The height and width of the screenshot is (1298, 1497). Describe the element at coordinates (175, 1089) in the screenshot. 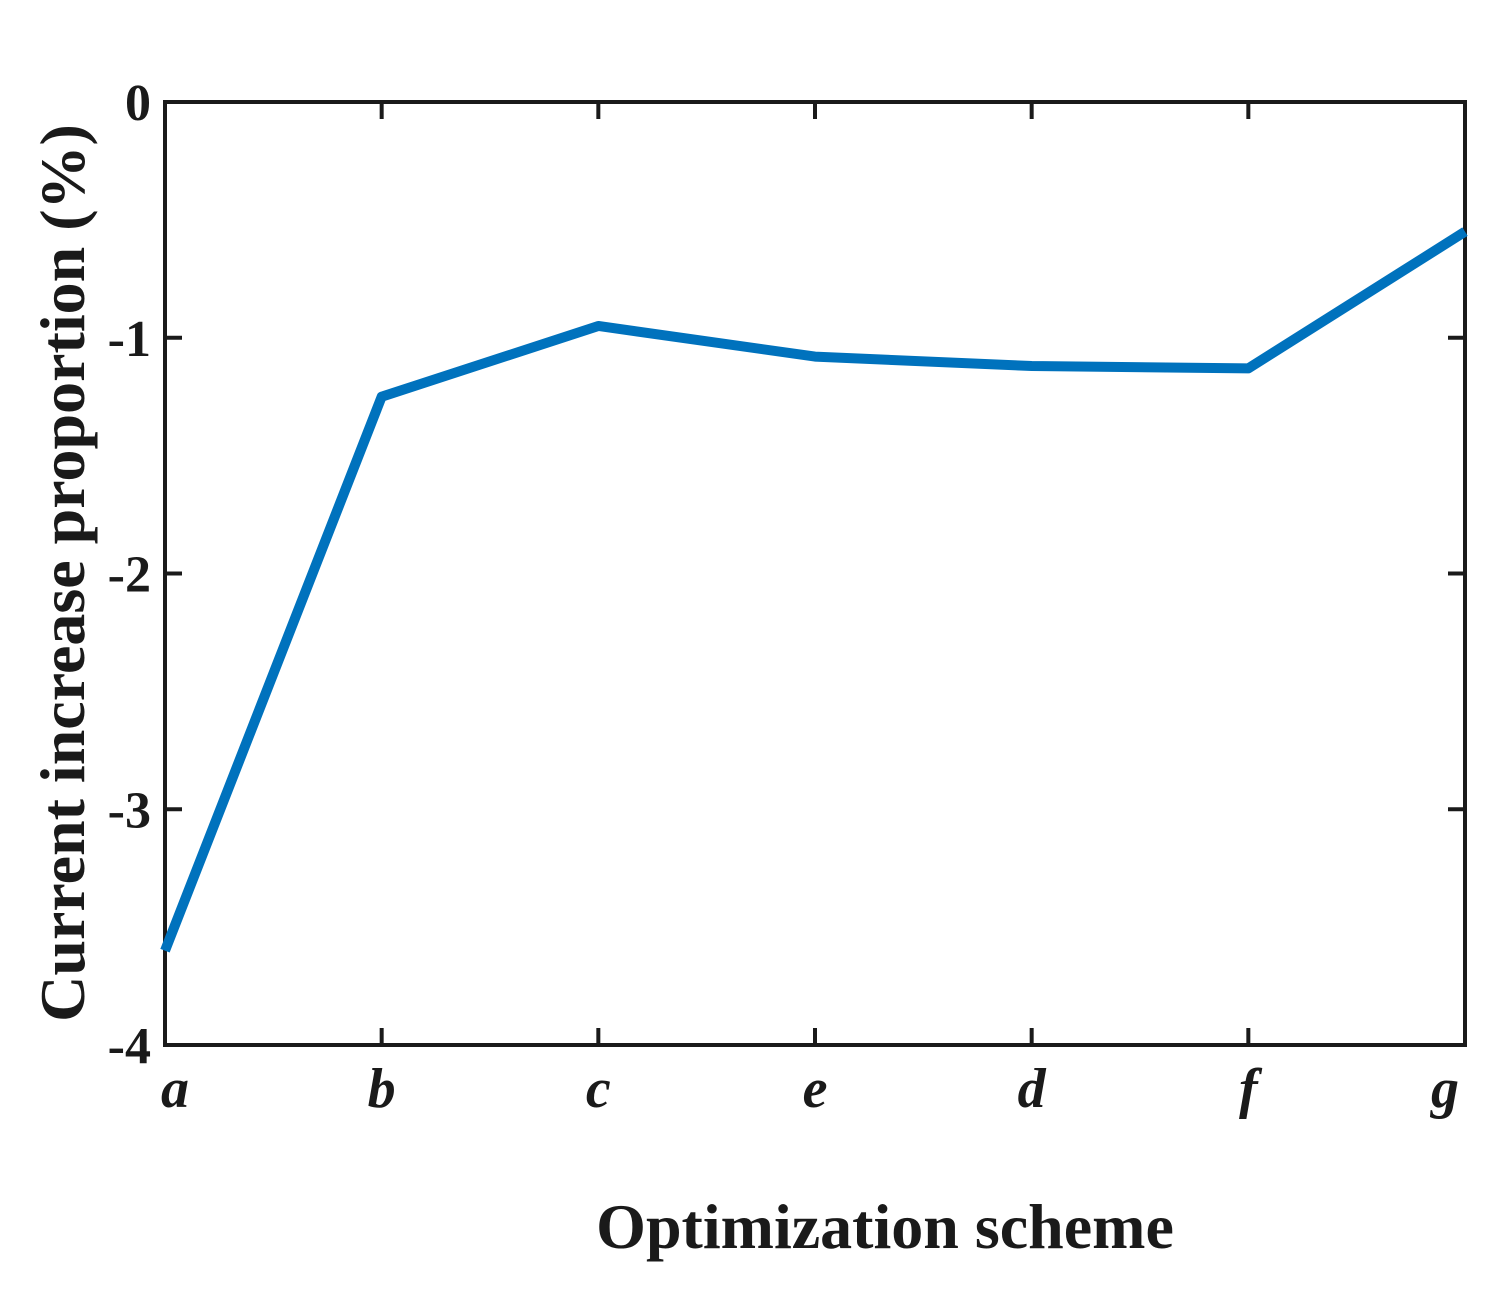

I see `x-tick-label: a` at that location.